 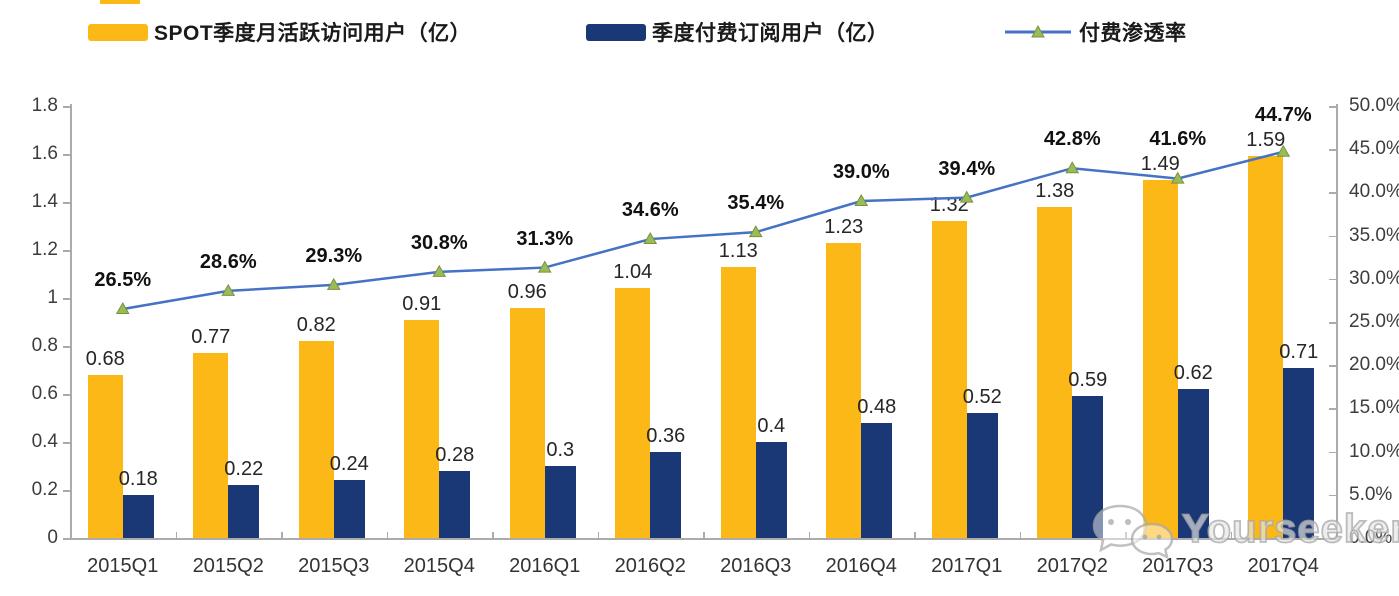 What do you see at coordinates (1055, 190) in the screenshot?
I see `mau-value-label: 1.38` at bounding box center [1055, 190].